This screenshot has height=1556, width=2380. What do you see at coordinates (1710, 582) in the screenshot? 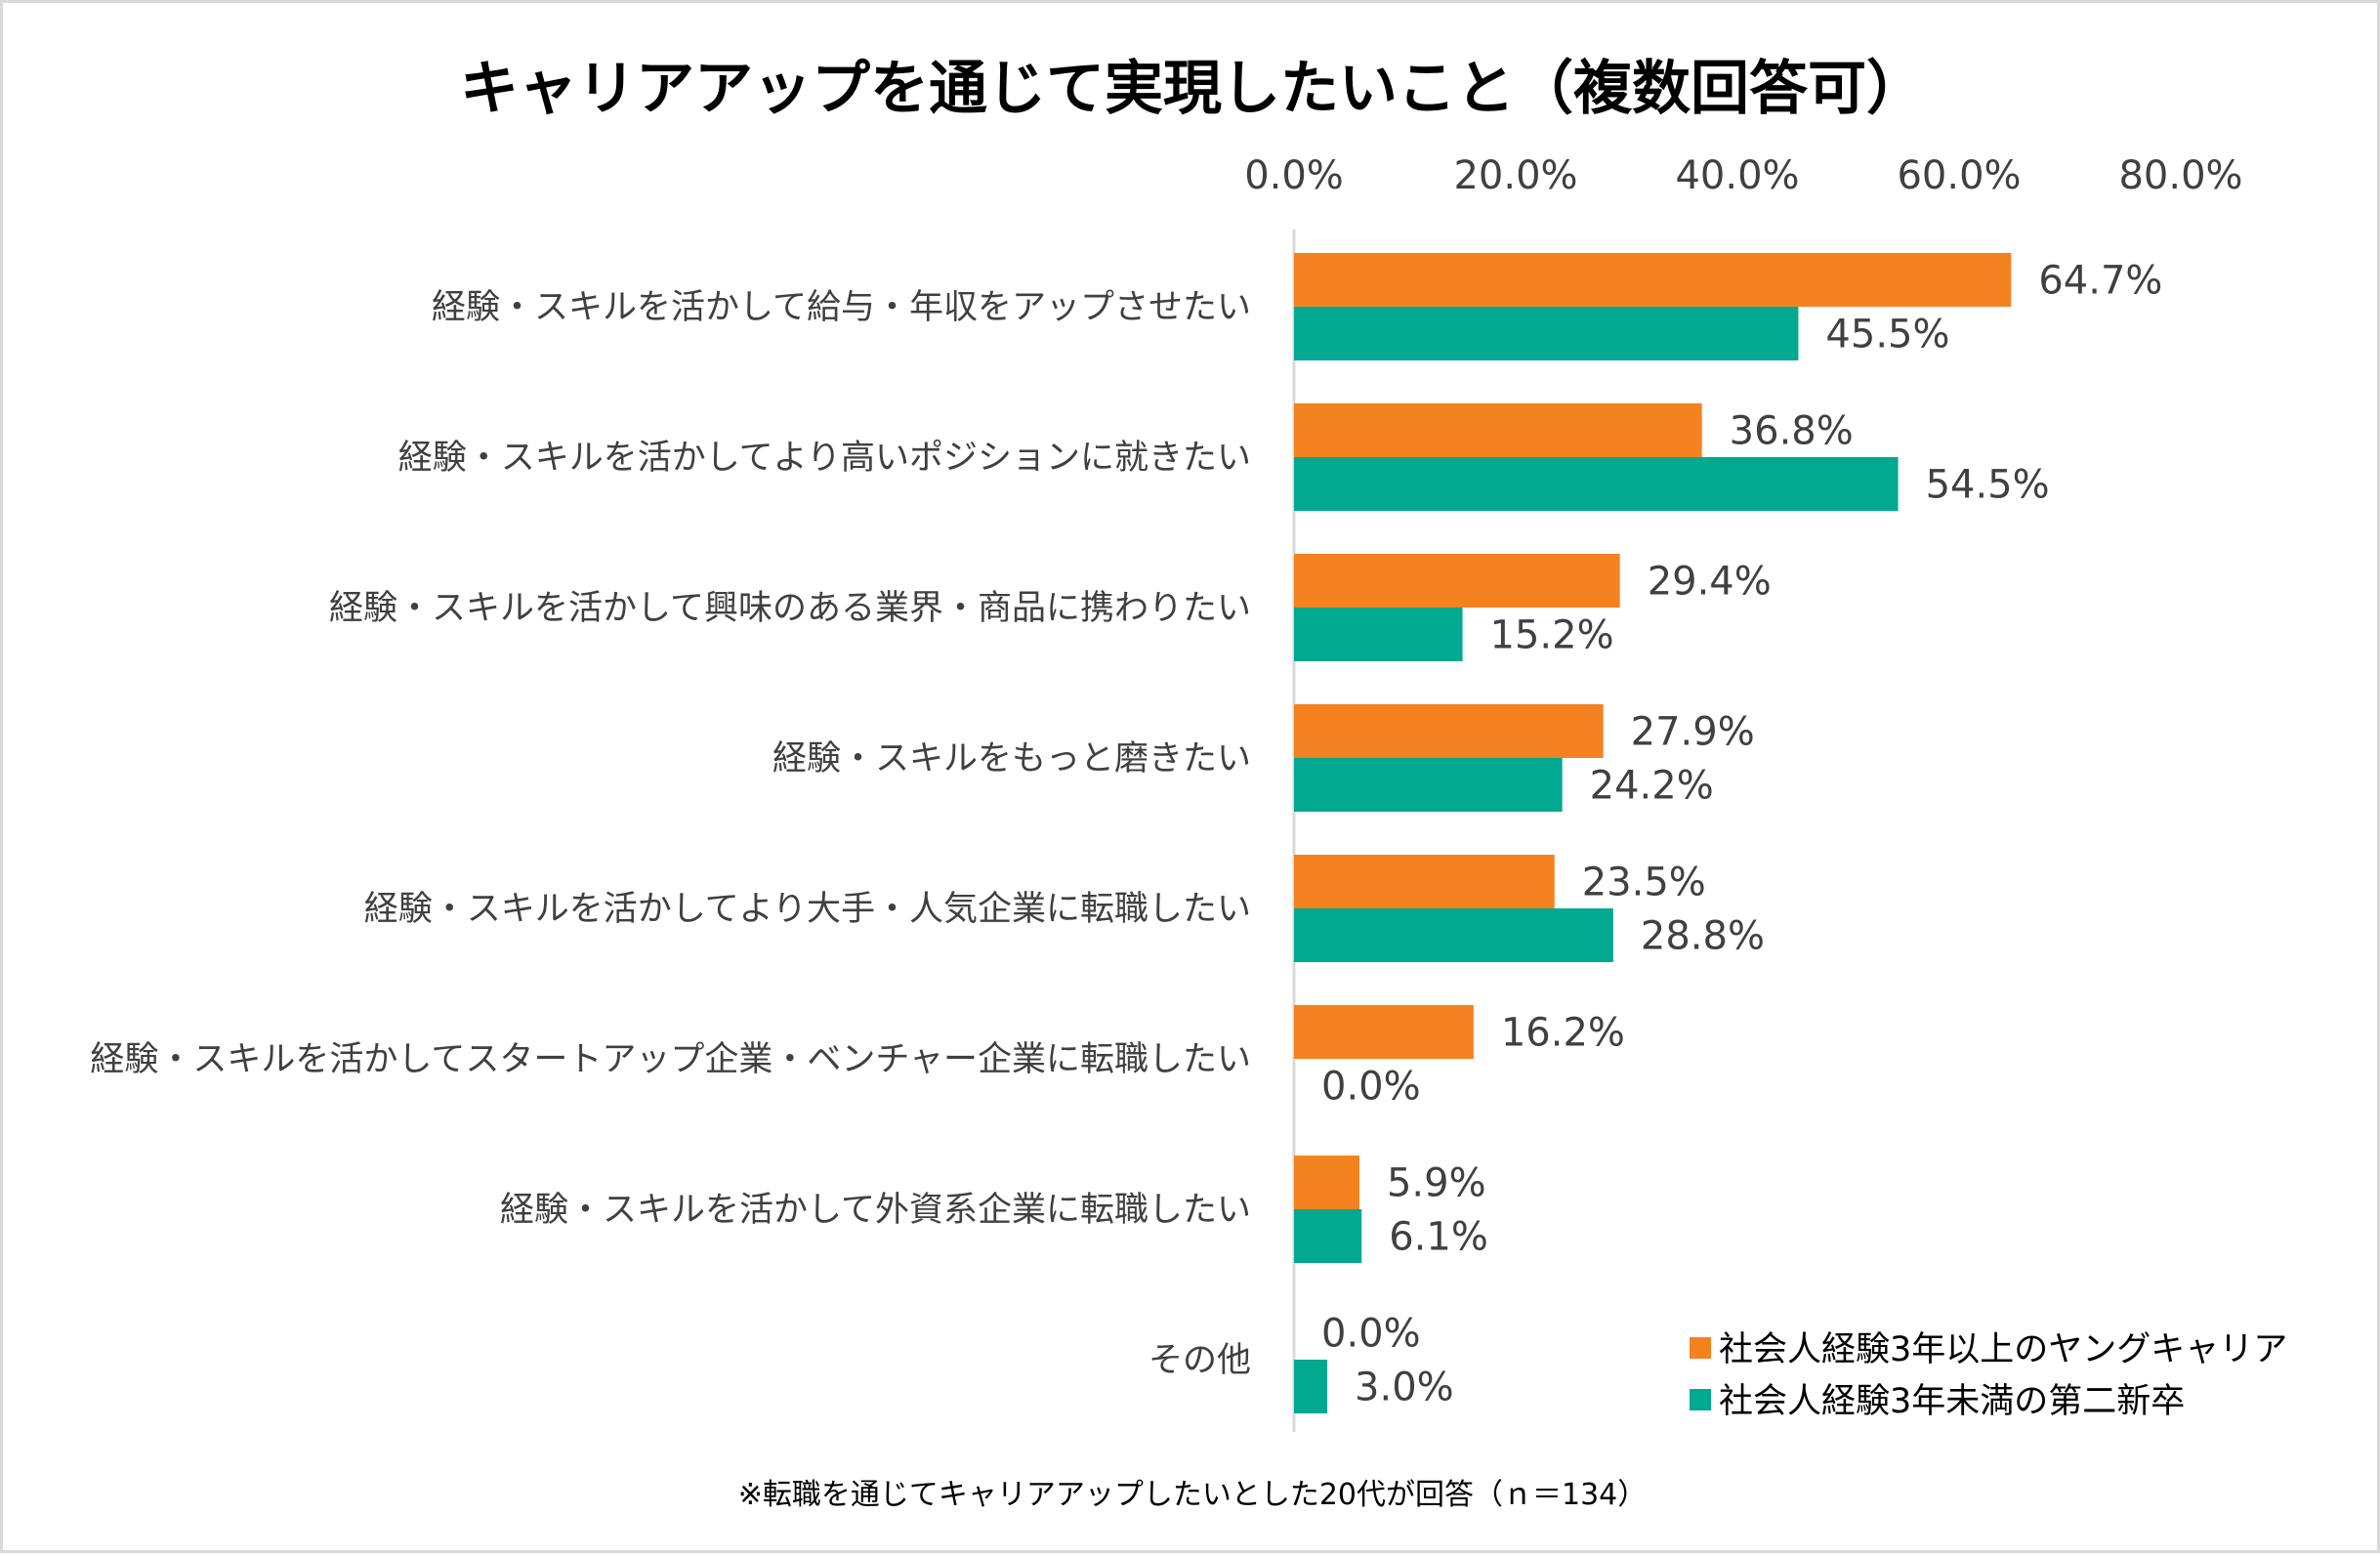
I see `data-label: 29.4%` at bounding box center [1710, 582].